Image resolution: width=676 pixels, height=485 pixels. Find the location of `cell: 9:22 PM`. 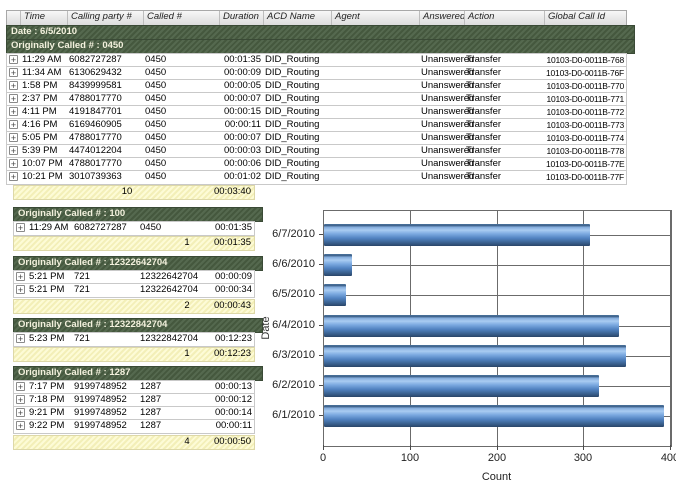

cell: 9:22 PM is located at coordinates (47, 425).